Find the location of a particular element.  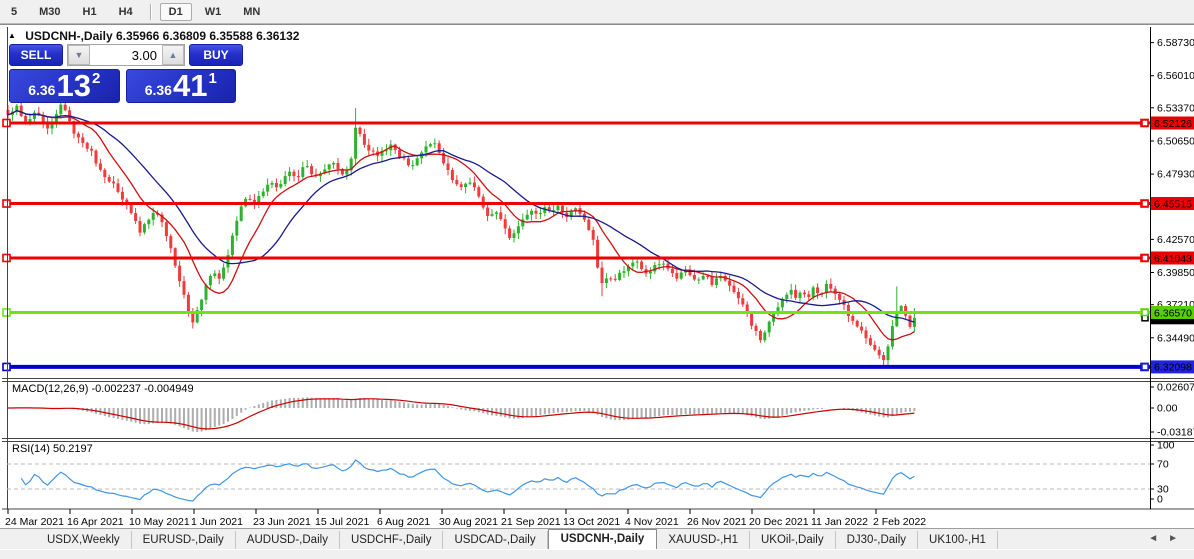

timeframe-button-d1: D1 is located at coordinates (175, 11).